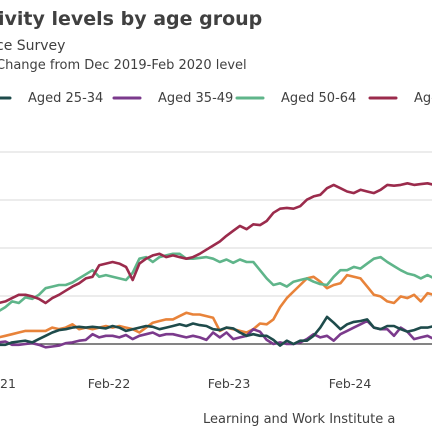 This screenshot has width=432, height=432. I want to click on legend-label: Aged 35-49, so click(195, 98).